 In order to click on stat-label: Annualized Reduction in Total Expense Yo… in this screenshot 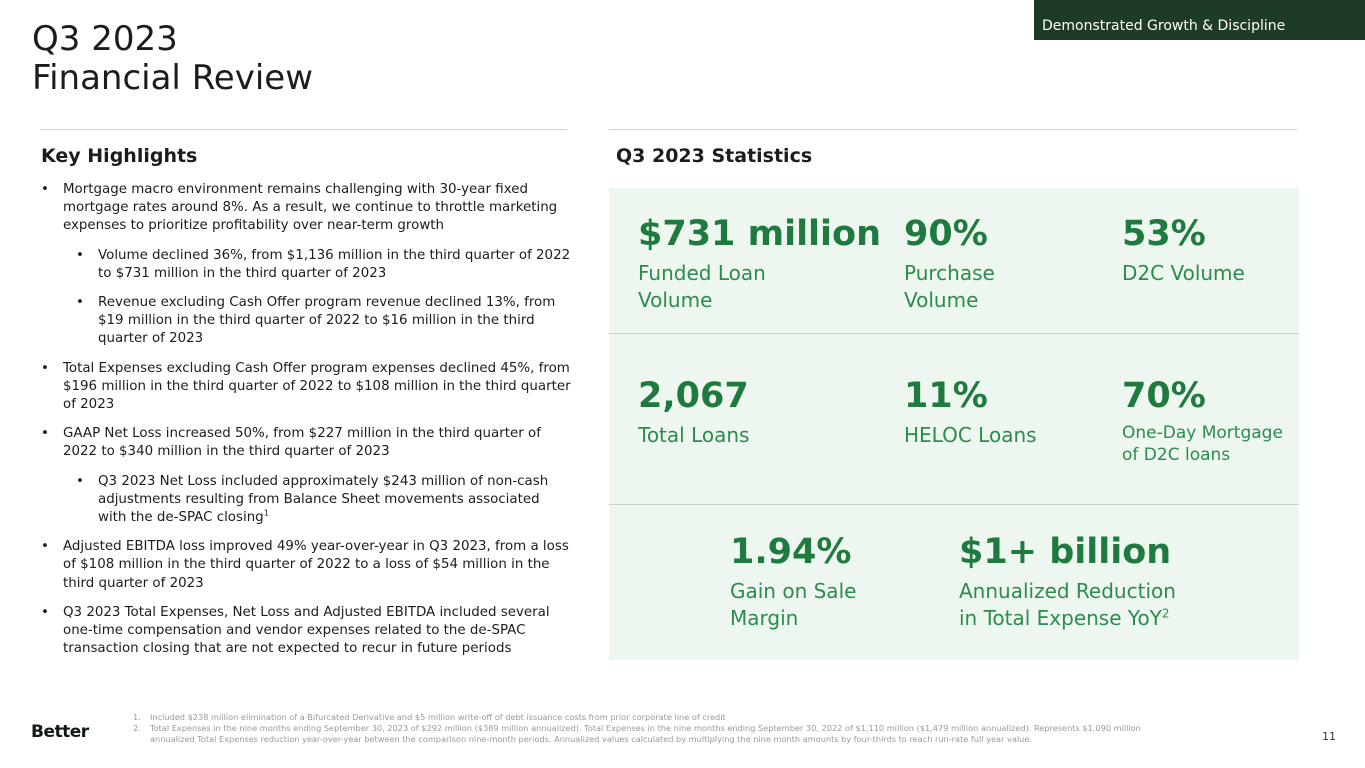, I will do `click(1067, 604)`.